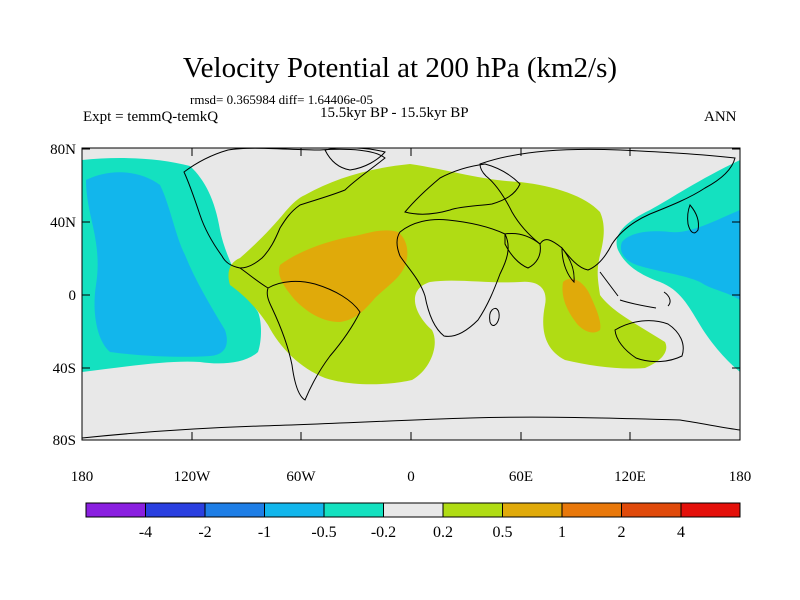 The height and width of the screenshot is (600, 800). Describe the element at coordinates (82, 477) in the screenshot. I see `lon-label-180w: 180` at that location.